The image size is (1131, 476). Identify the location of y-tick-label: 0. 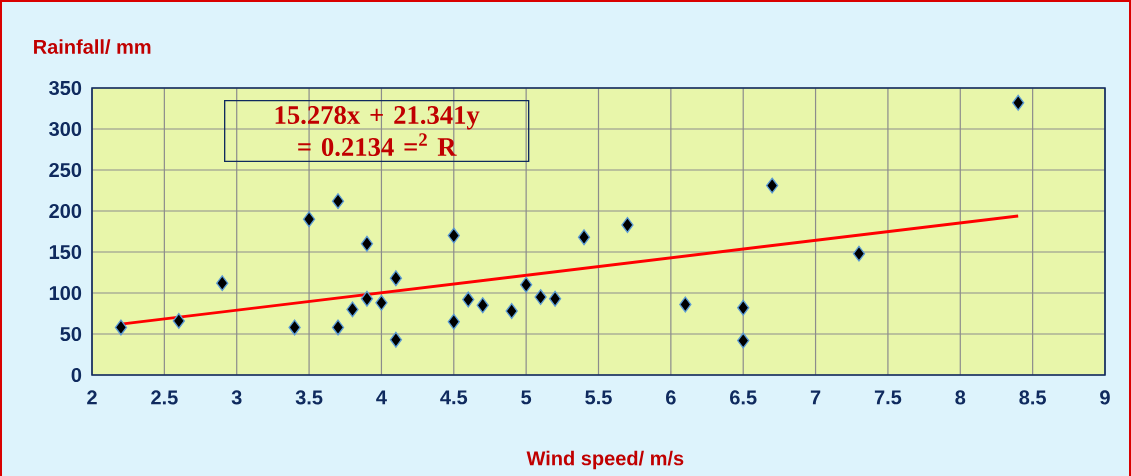
(76, 375).